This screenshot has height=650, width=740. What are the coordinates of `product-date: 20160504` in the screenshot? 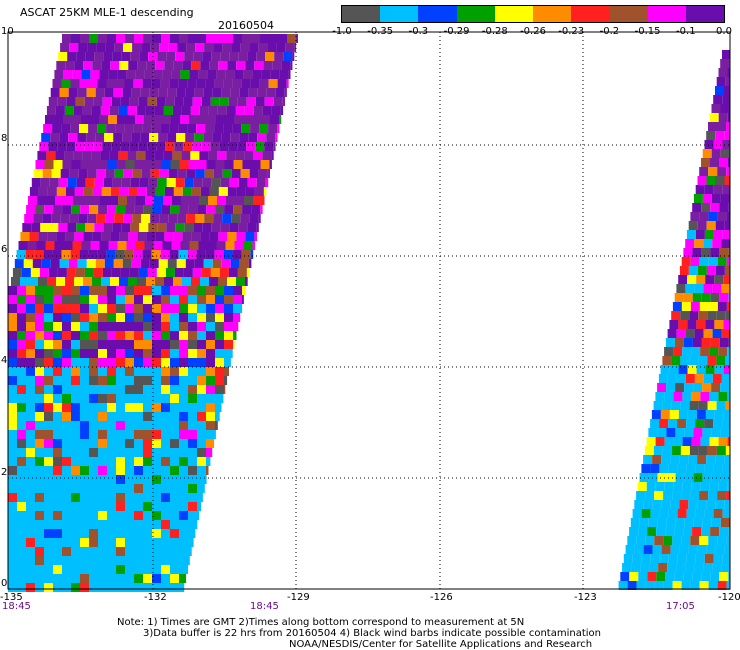 It's located at (246, 25).